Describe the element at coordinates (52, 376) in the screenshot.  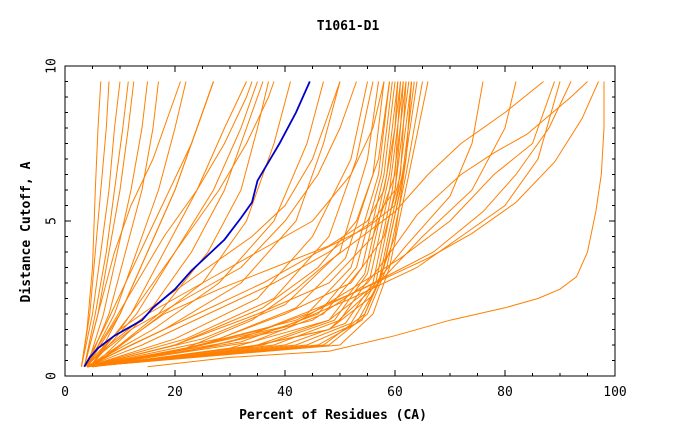
I see `y-tick-label: 0` at that location.